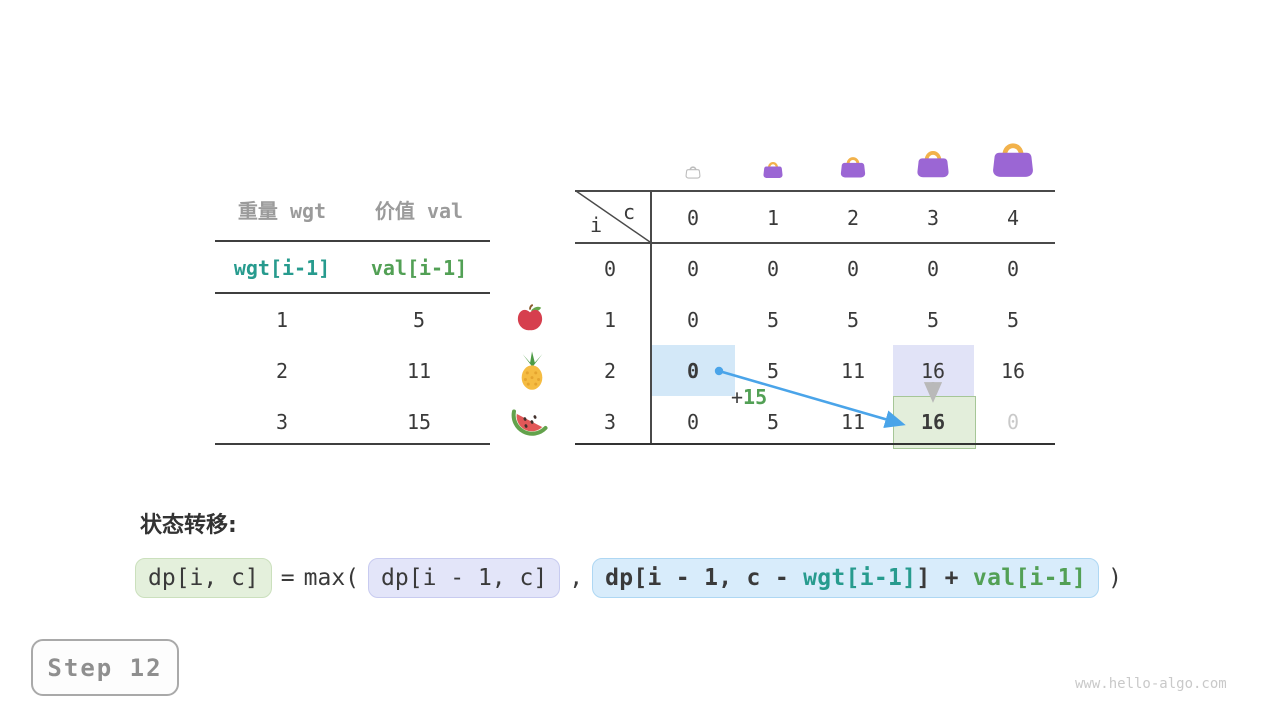 The width and height of the screenshot is (1280, 720). Describe the element at coordinates (693, 172) in the screenshot. I see `empty-bag-icon` at that location.